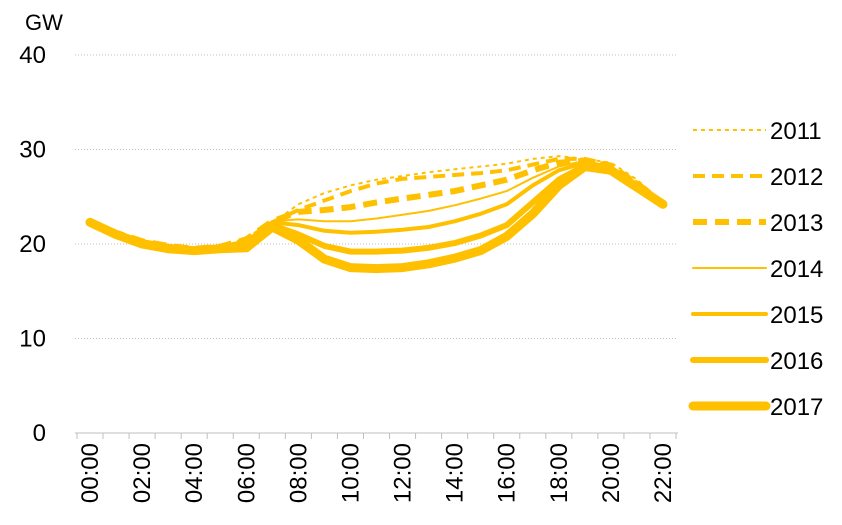  What do you see at coordinates (142, 473) in the screenshot?
I see `x-tick-label: 02:00` at bounding box center [142, 473].